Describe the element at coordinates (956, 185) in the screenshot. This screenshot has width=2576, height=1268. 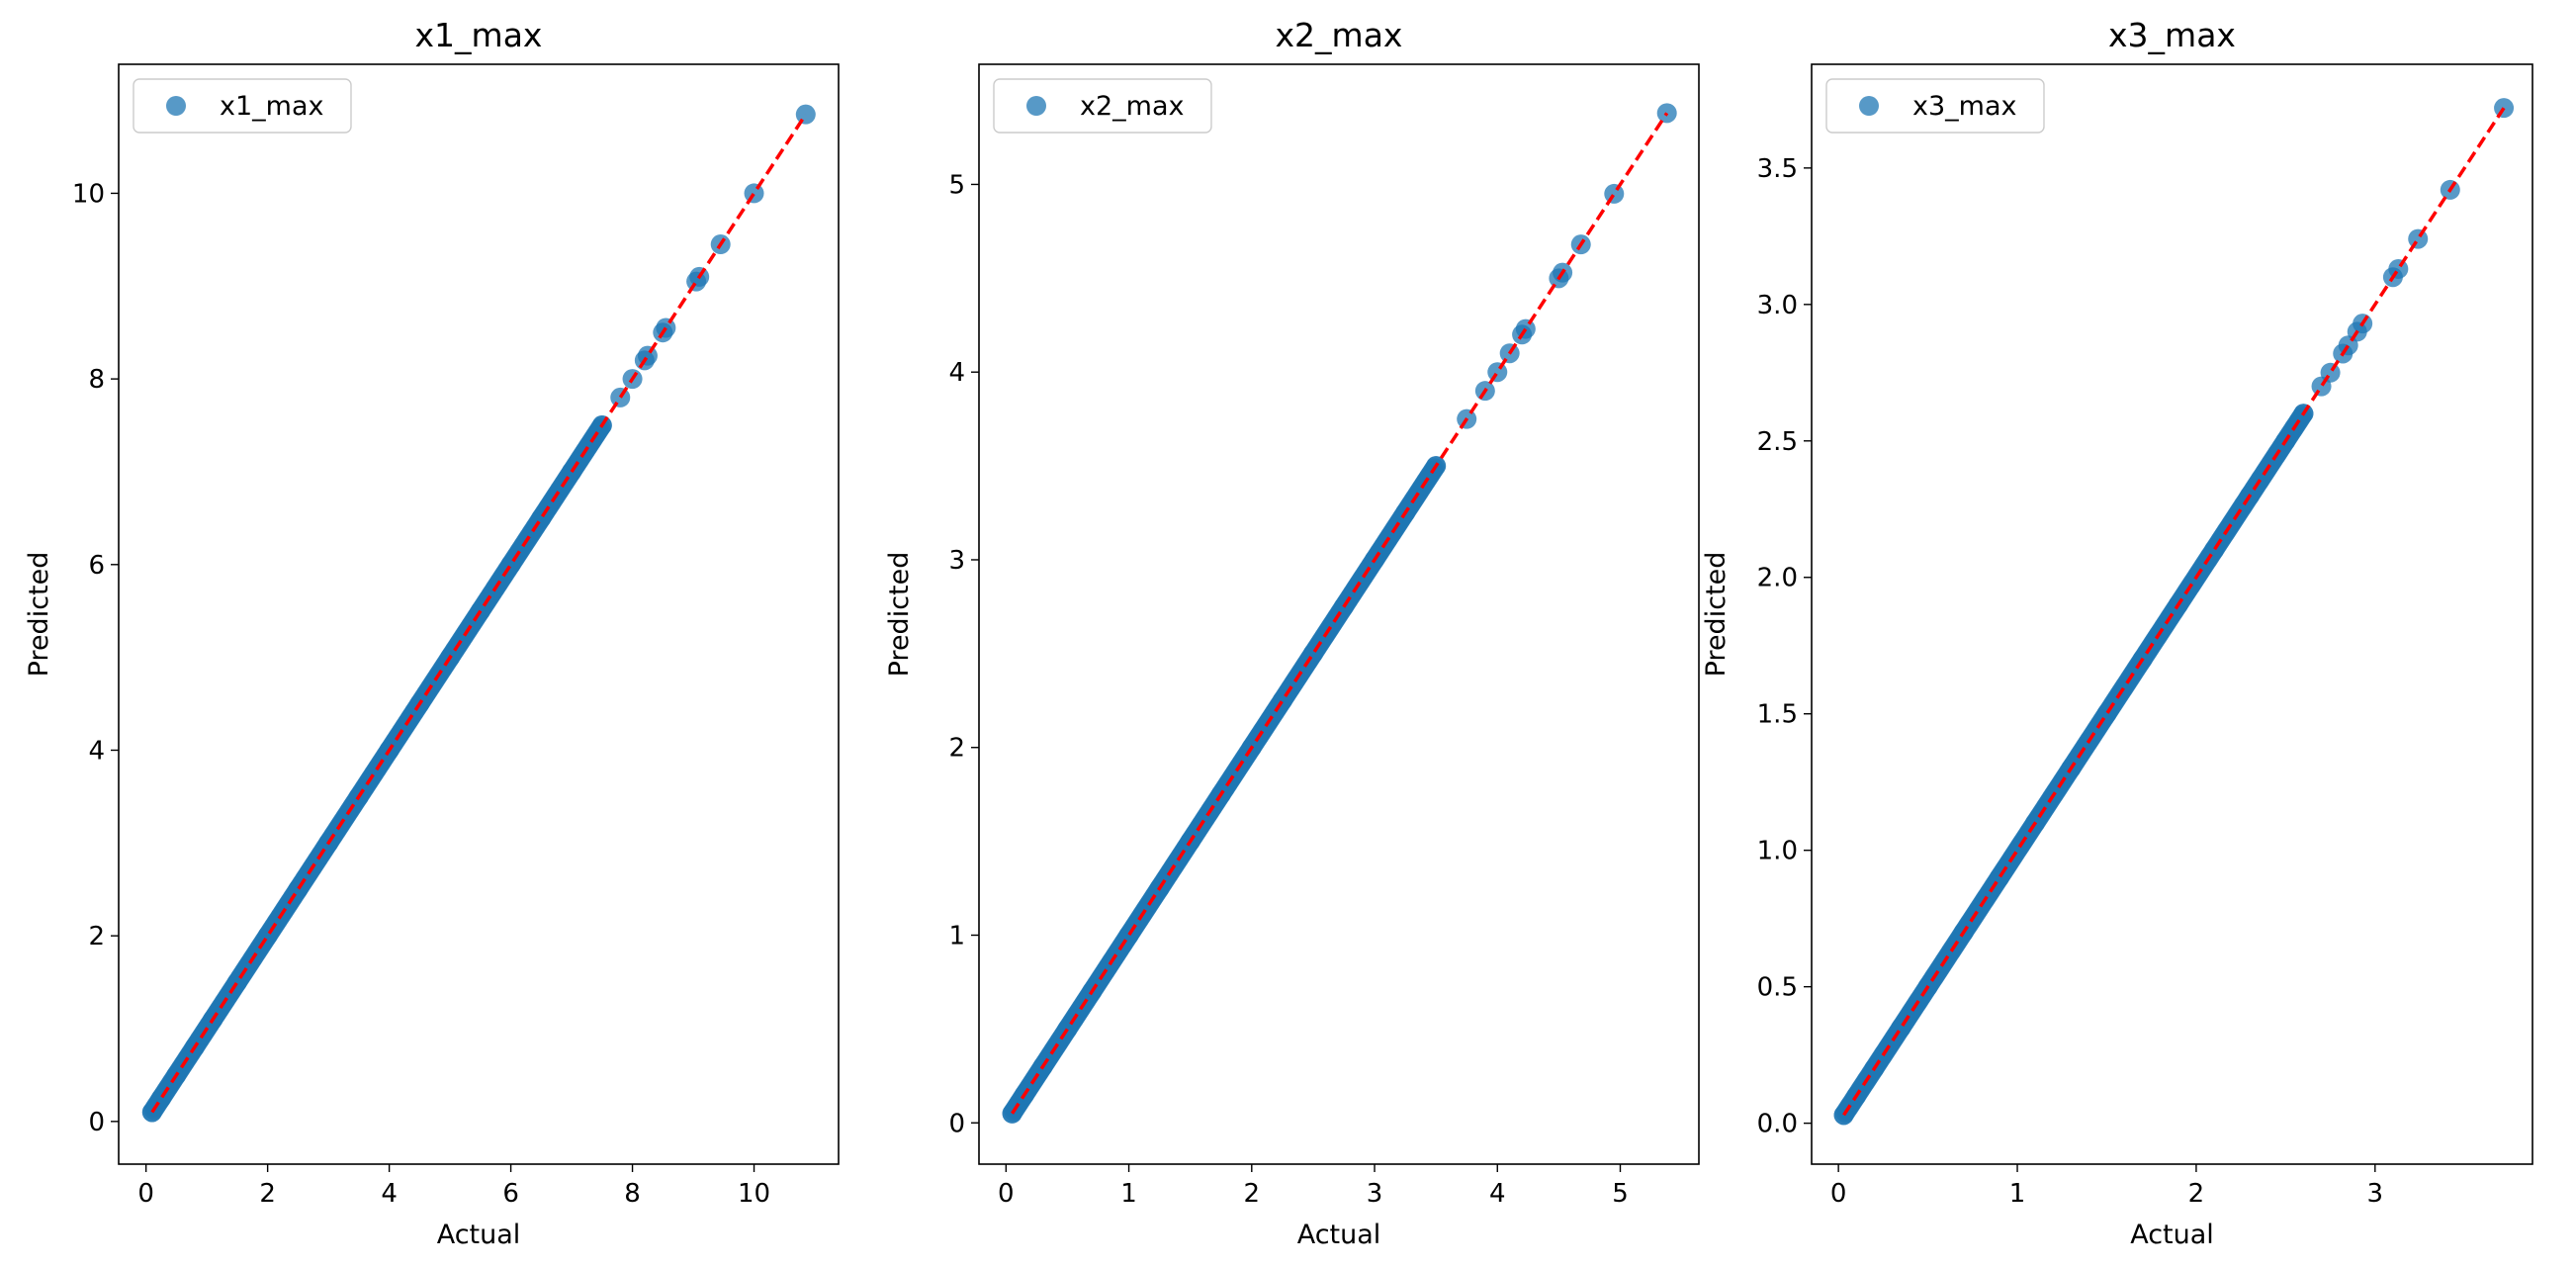
I see `y-tick-label: 5` at that location.